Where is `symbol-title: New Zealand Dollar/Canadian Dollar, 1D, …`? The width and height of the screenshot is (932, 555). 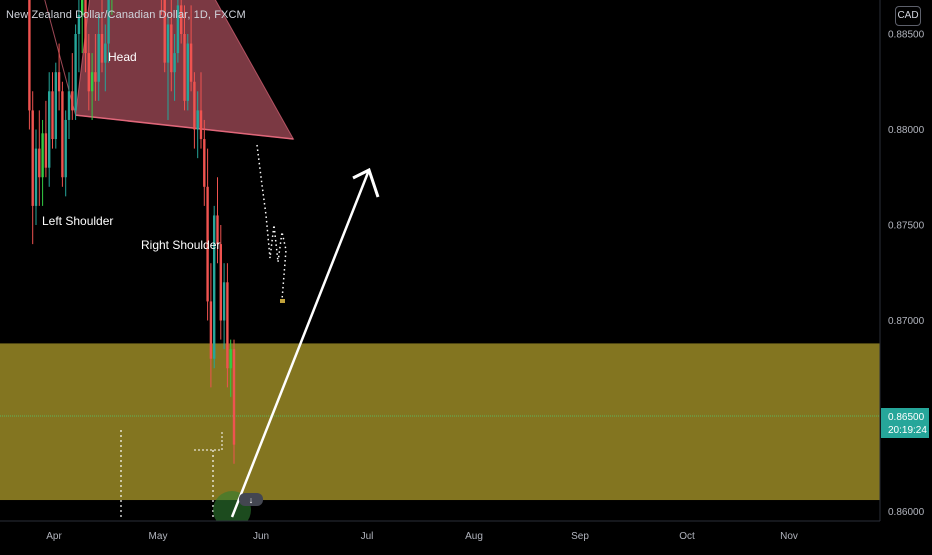 symbol-title: New Zealand Dollar/Canadian Dollar, 1D, … is located at coordinates (126, 15).